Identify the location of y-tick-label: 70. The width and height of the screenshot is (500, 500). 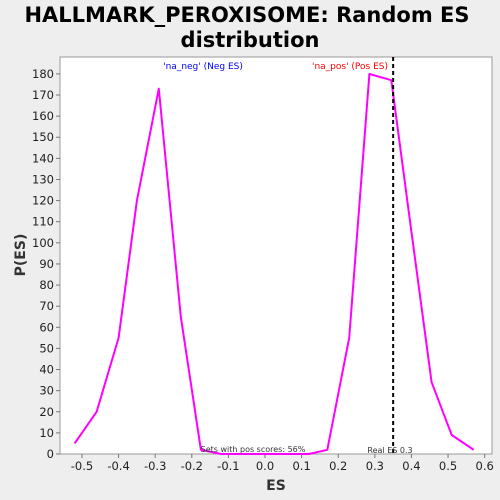
(46, 306).